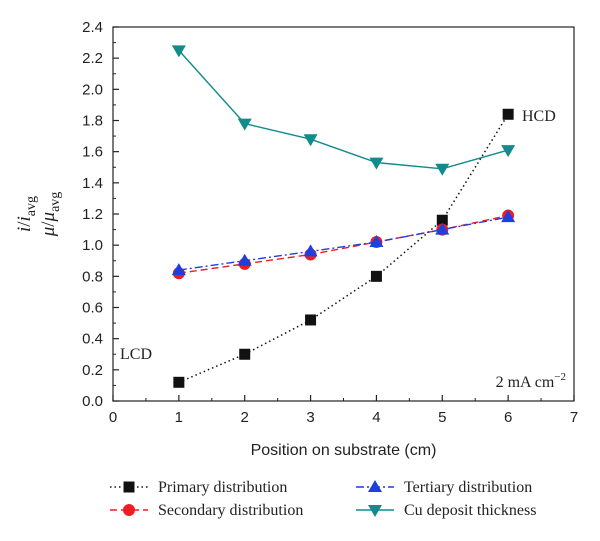 The image size is (600, 541). Describe the element at coordinates (442, 417) in the screenshot. I see `x-tick-label: 5` at that location.